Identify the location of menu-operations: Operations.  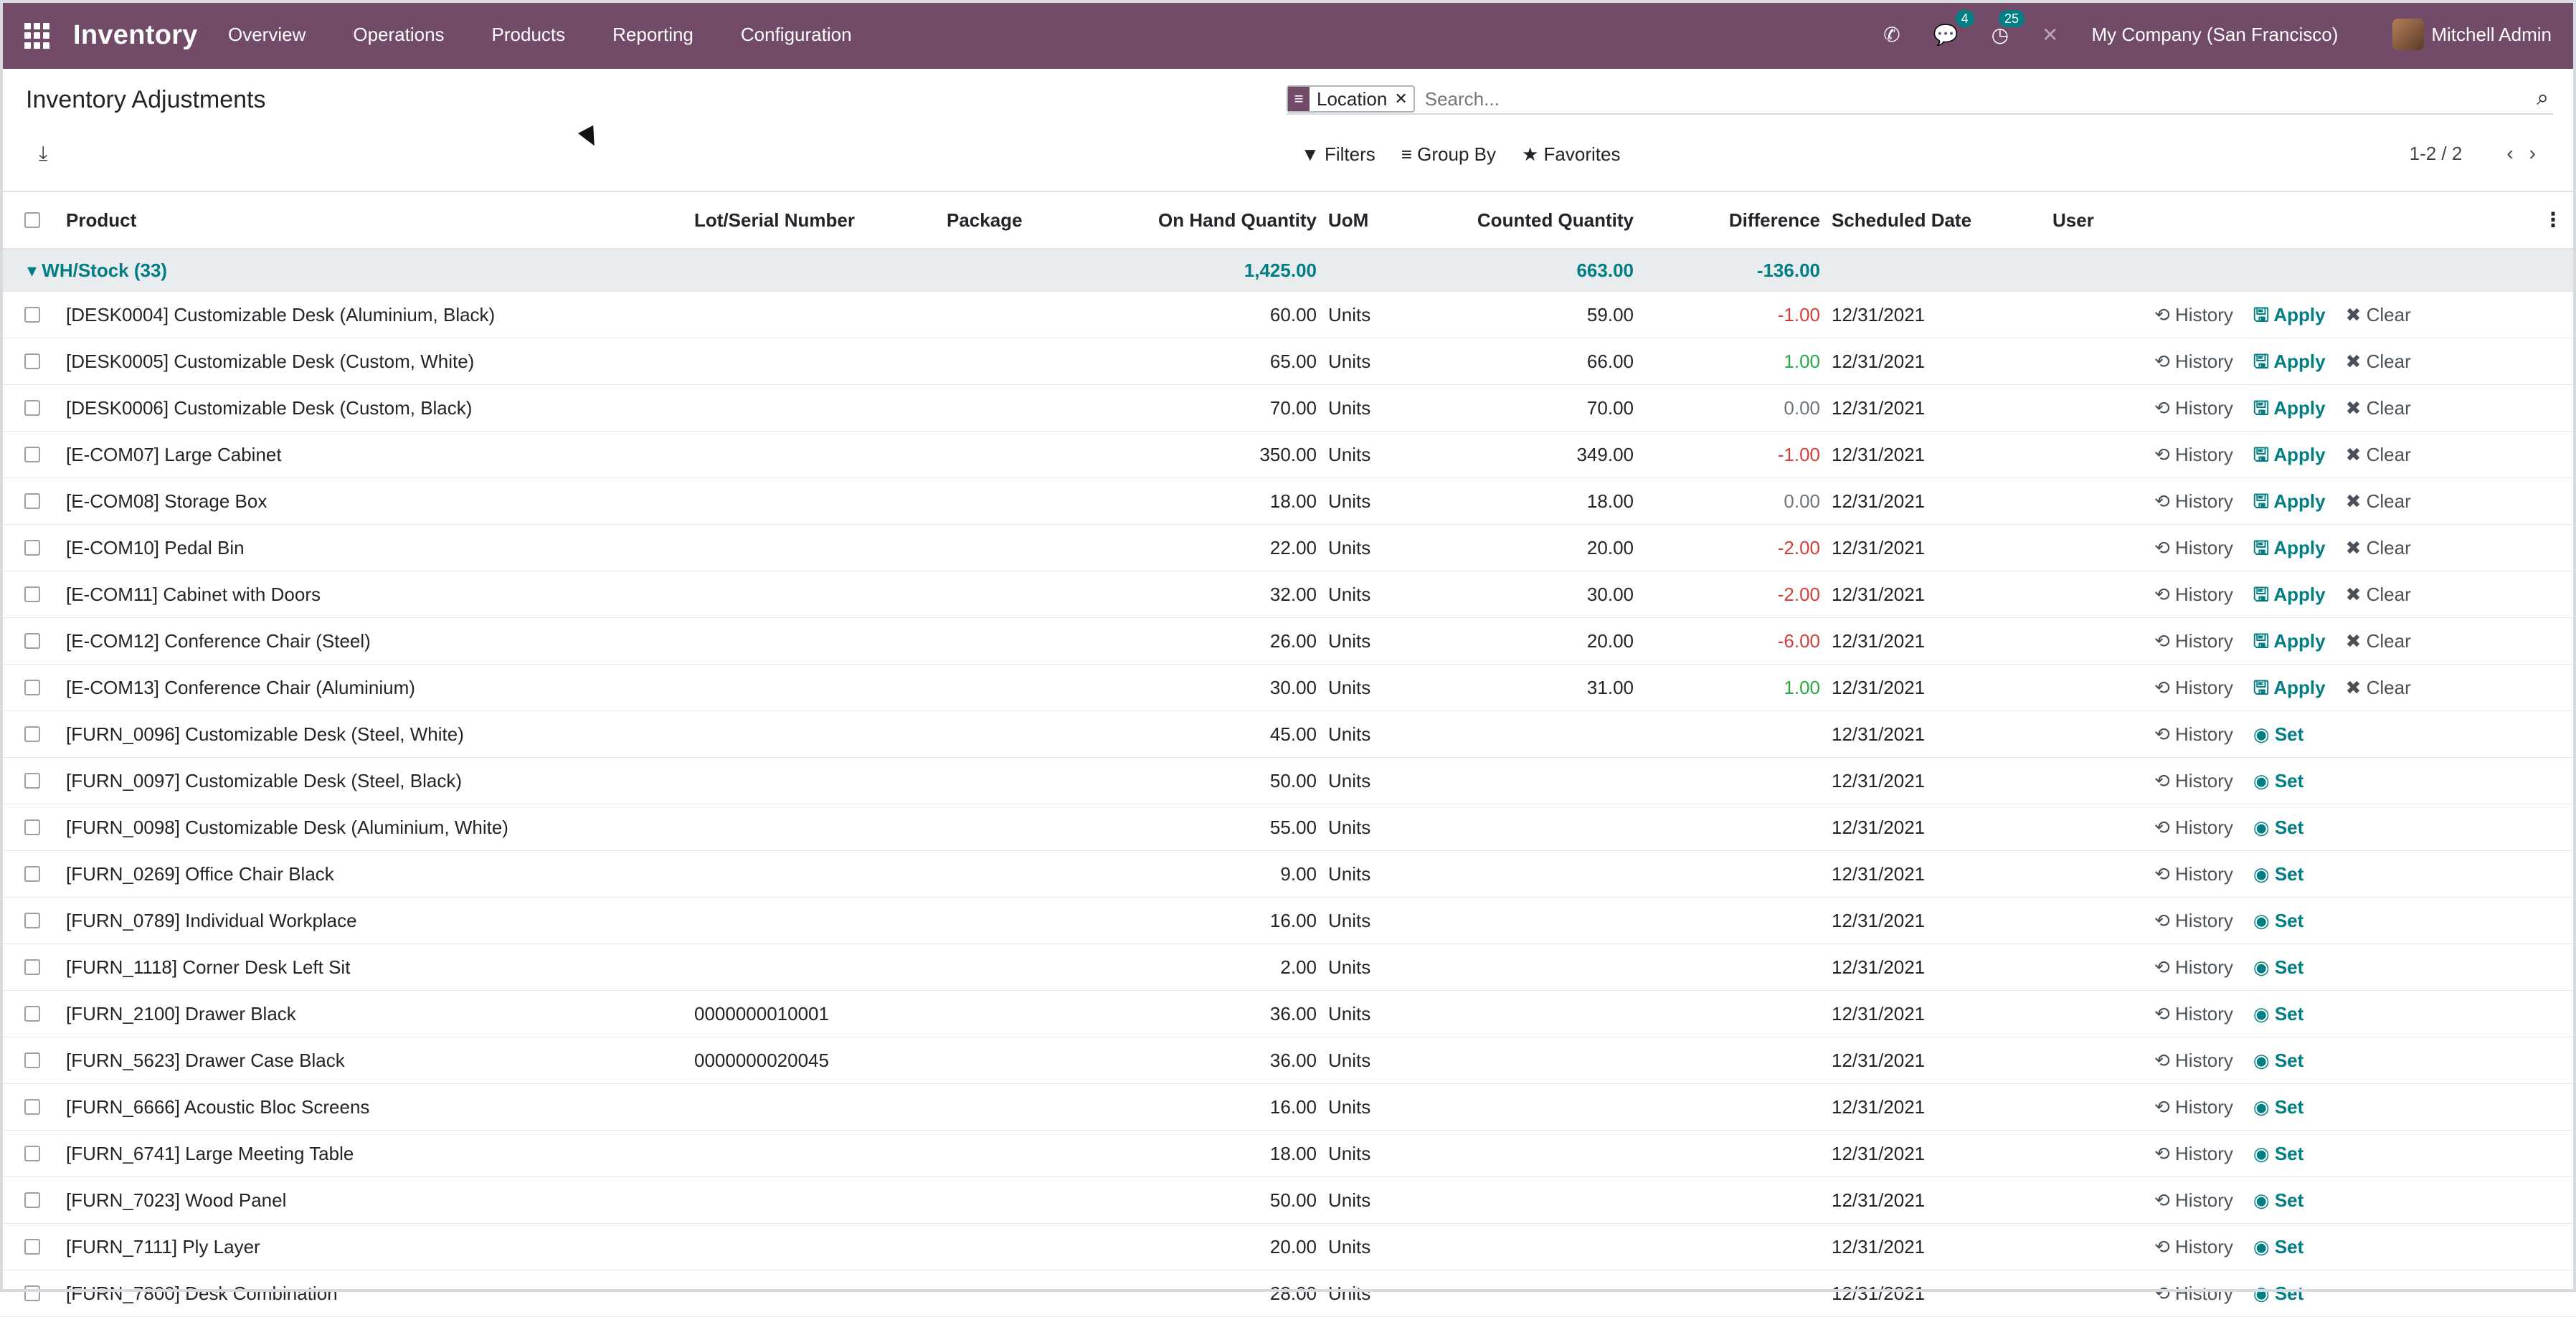
(399, 34).